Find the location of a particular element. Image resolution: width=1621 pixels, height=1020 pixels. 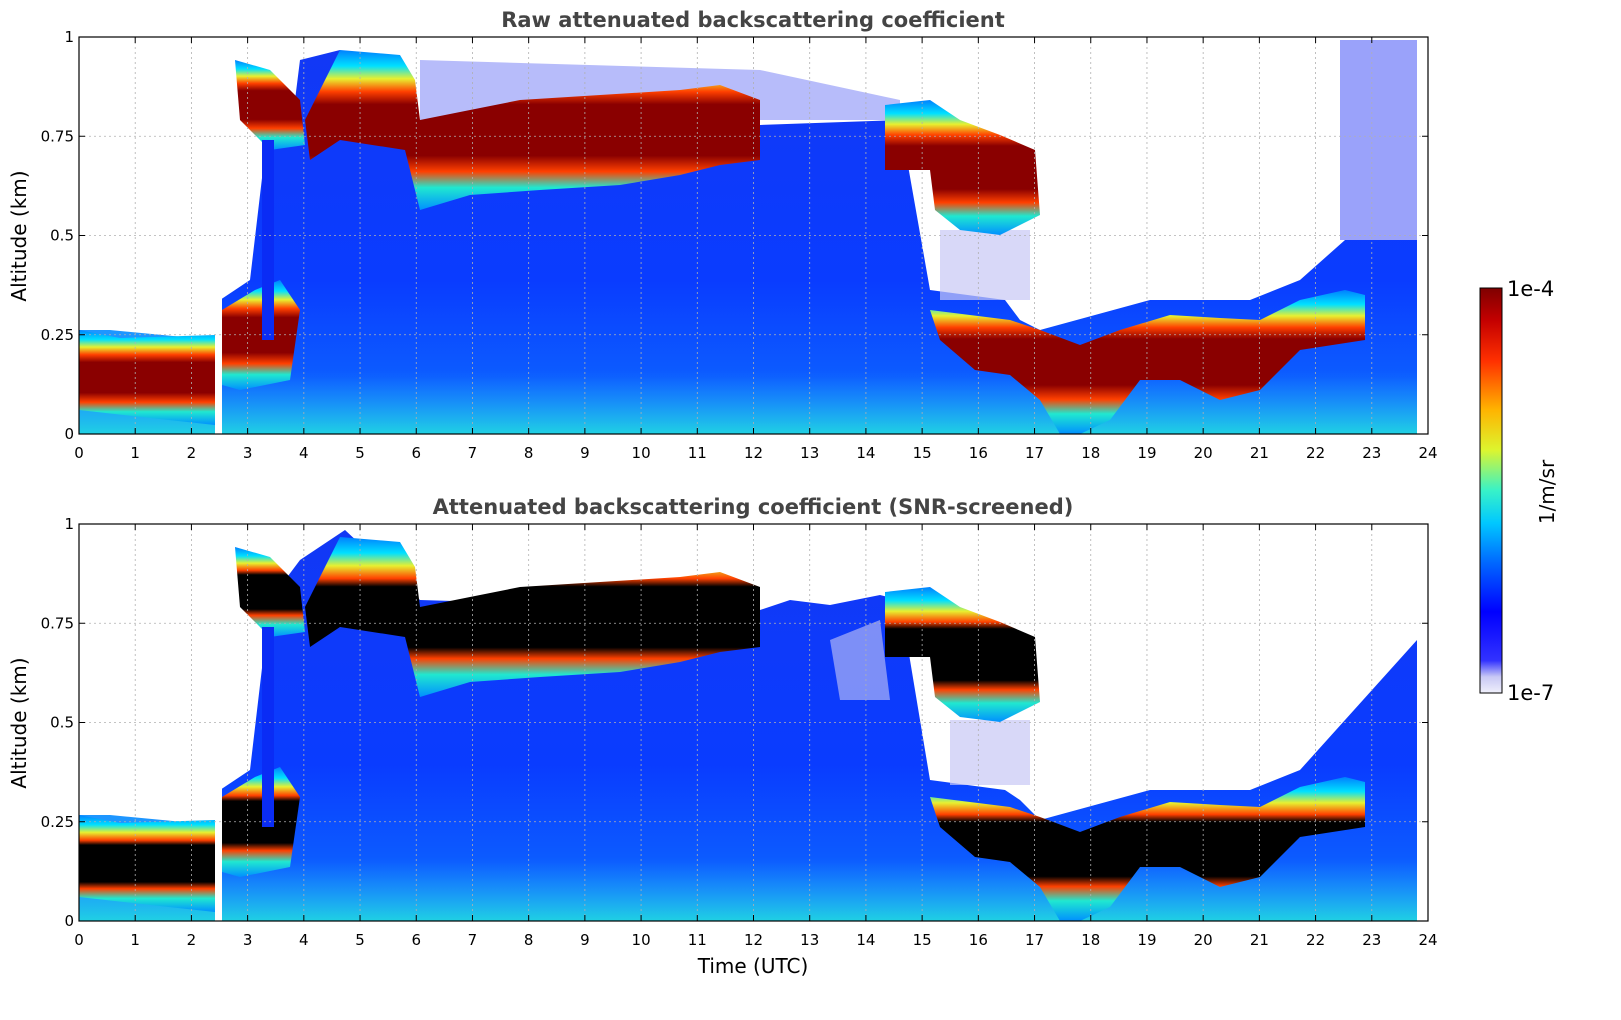

colorbar-min-label: 1e-7 is located at coordinates (1530, 693).